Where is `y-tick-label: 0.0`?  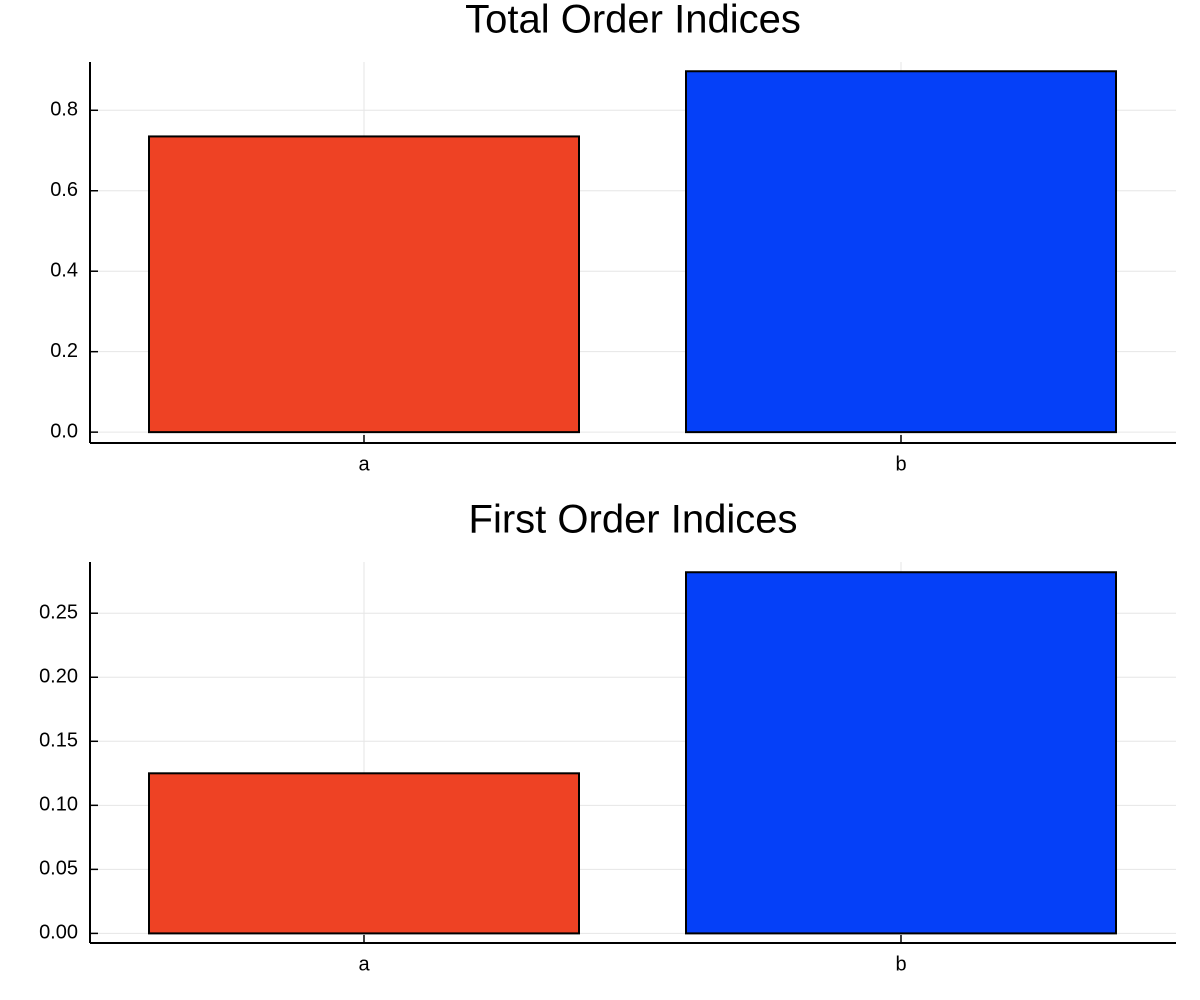 y-tick-label: 0.0 is located at coordinates (64, 431).